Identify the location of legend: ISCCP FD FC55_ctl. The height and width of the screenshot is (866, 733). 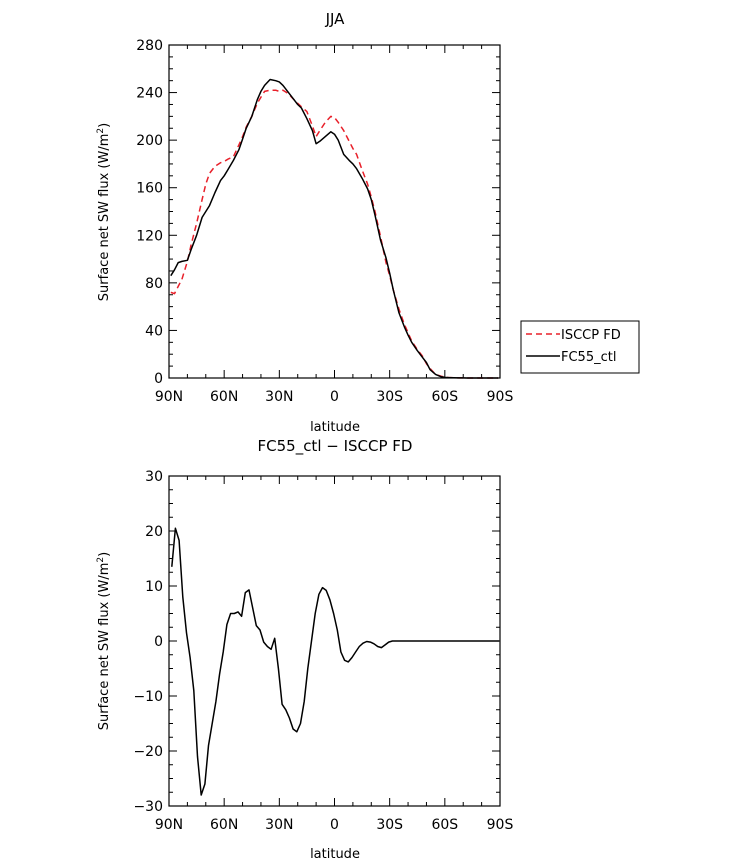
(580, 347).